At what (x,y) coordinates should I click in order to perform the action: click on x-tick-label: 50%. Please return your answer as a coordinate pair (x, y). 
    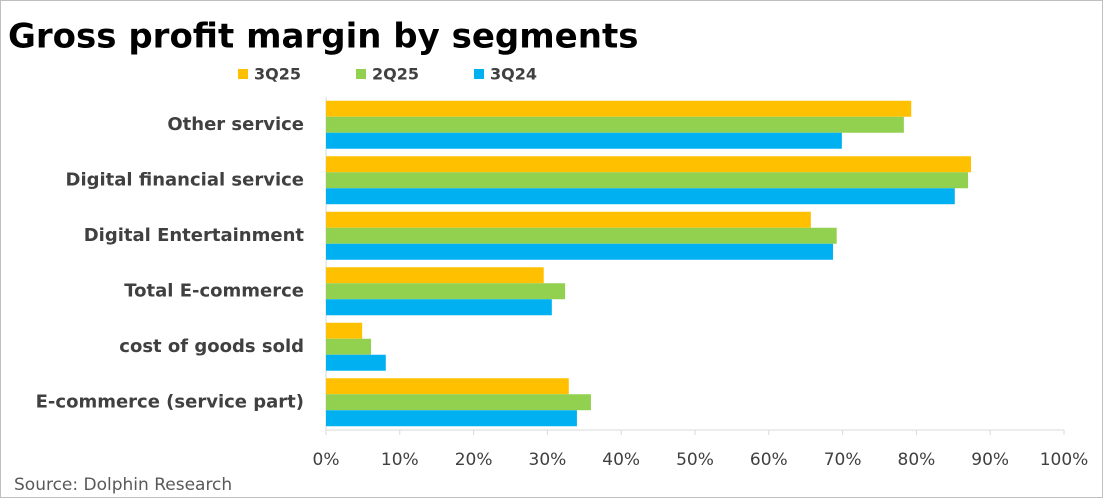
    Looking at the image, I should click on (695, 460).